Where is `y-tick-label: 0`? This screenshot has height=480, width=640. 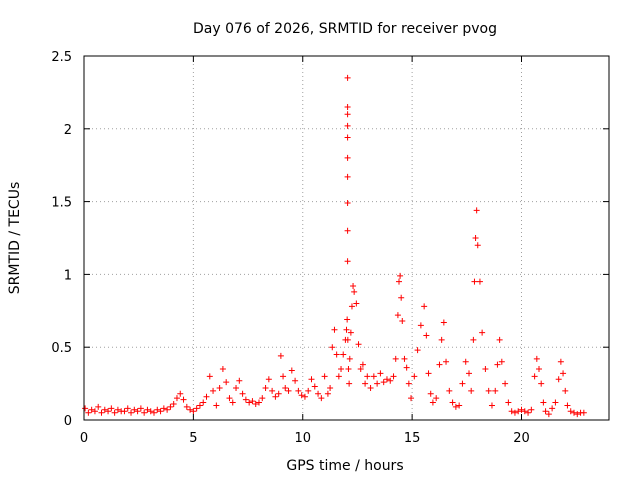
y-tick-label: 0 is located at coordinates (68, 421).